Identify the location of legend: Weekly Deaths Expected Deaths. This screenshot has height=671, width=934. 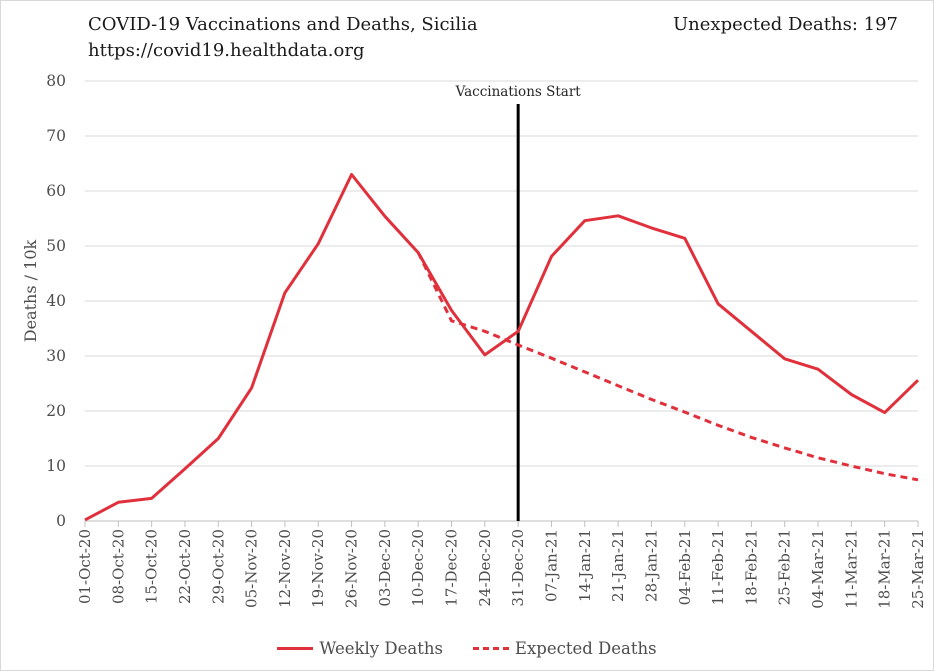
(467, 648).